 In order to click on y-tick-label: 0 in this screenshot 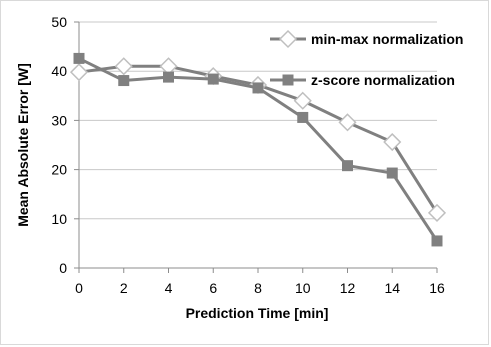, I will do `click(63, 268)`.